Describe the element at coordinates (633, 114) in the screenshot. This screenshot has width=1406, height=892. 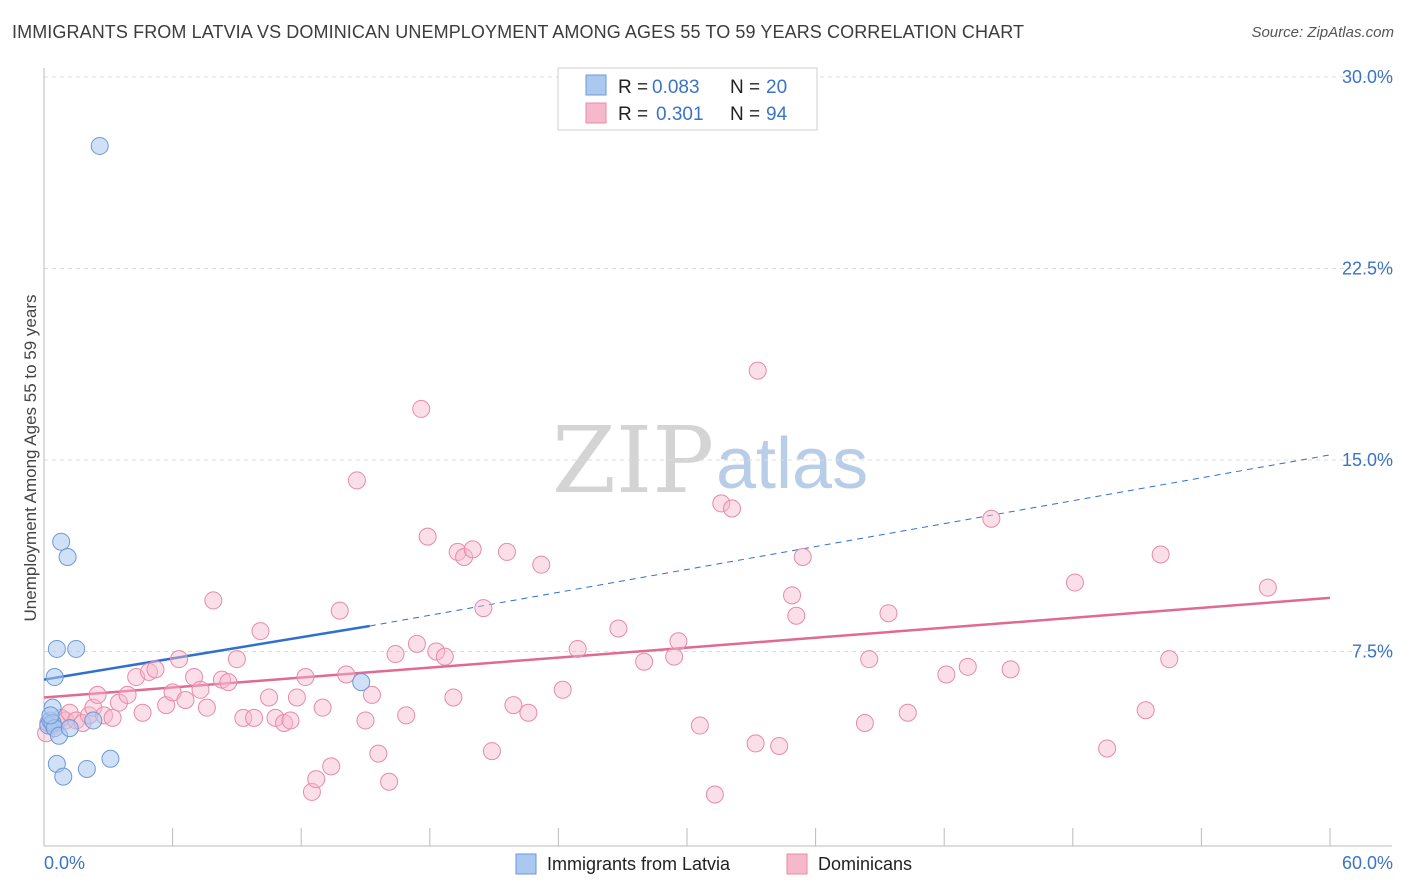
I see `dominicans-r-label: R =` at that location.